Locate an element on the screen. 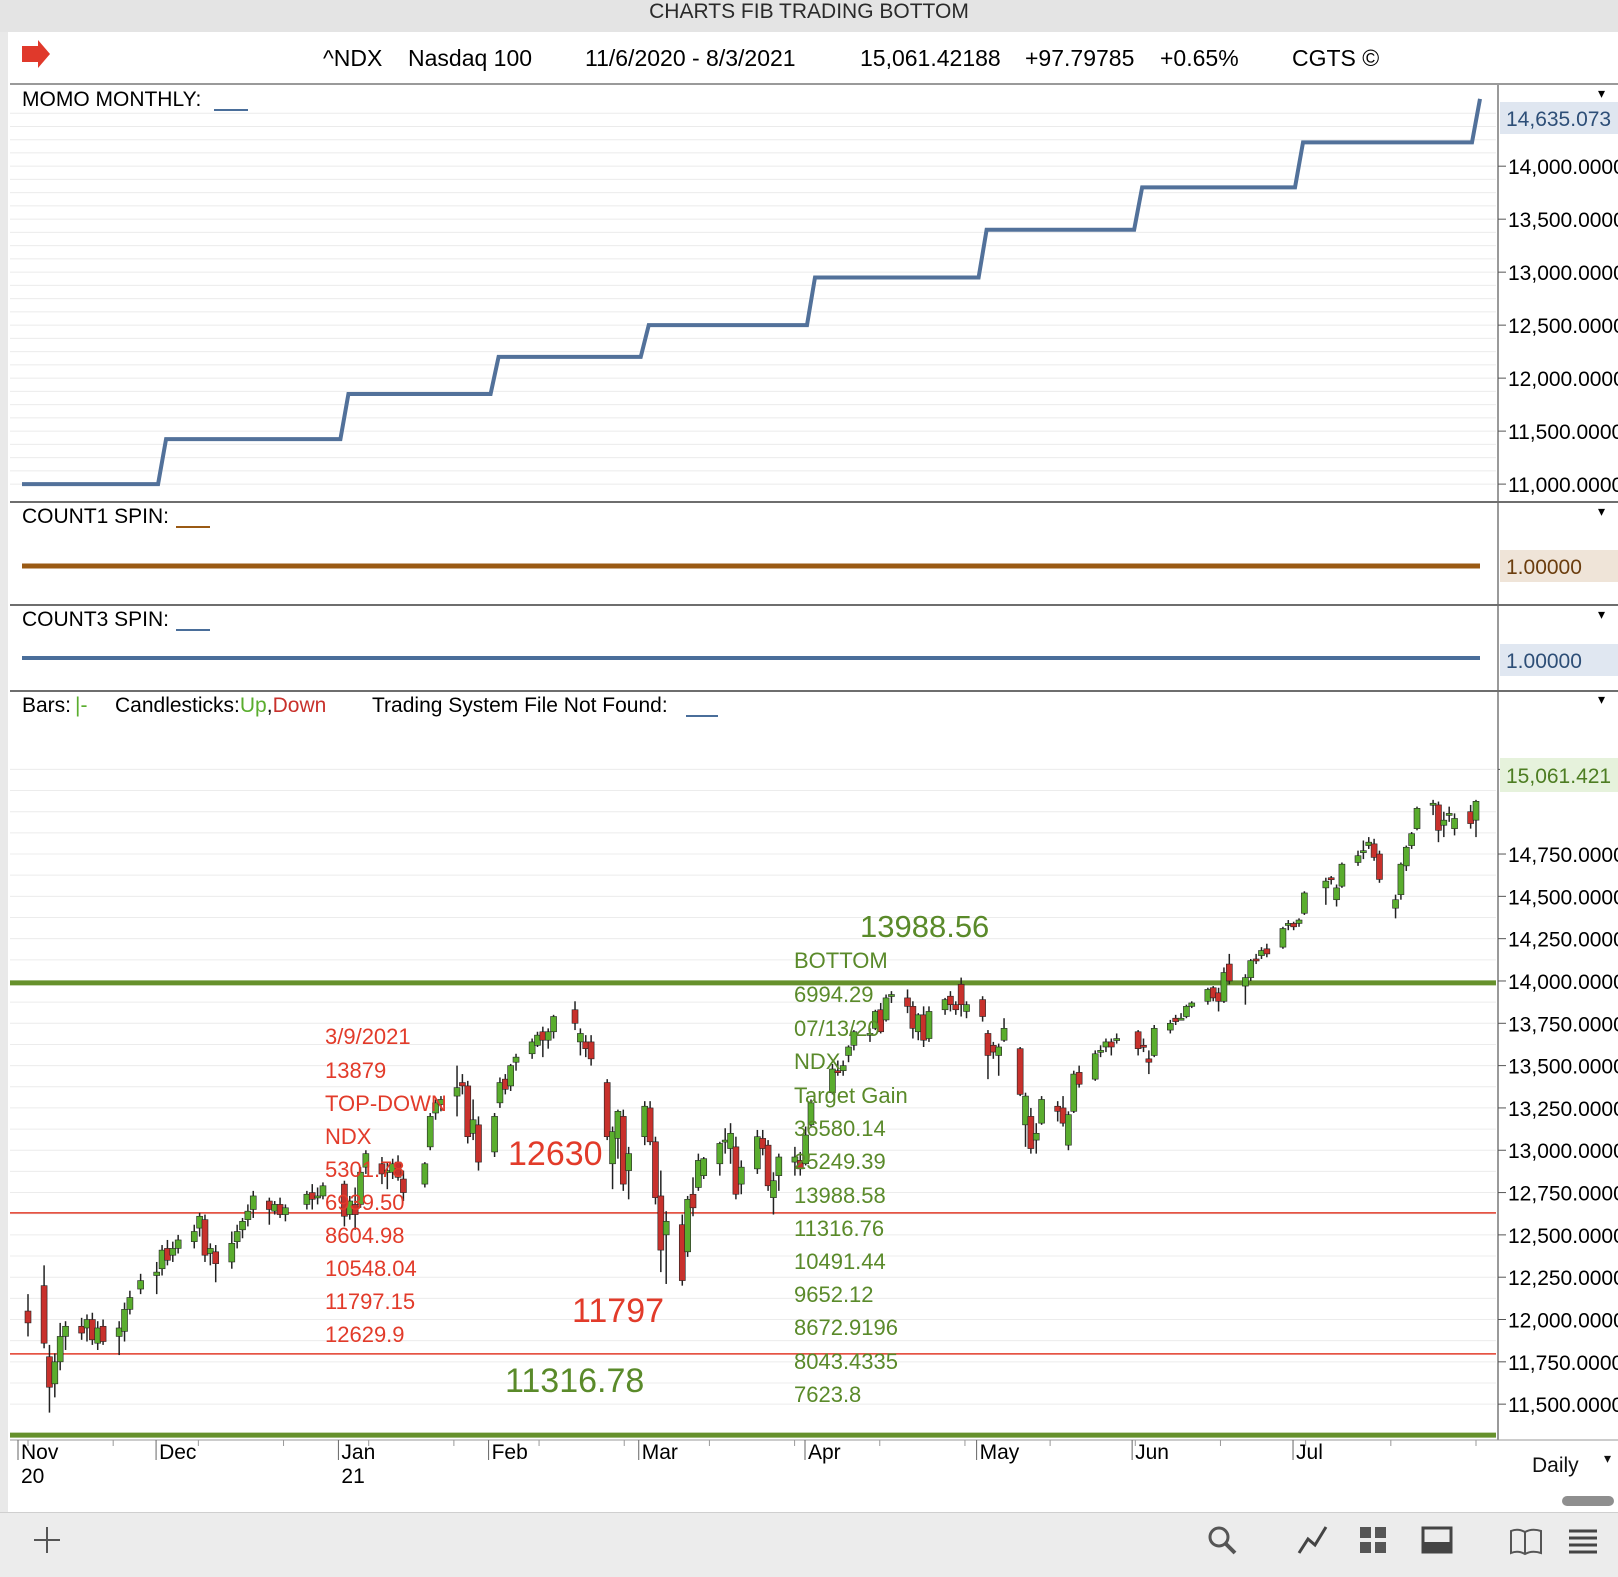 Image resolution: width=1618 pixels, height=1577 pixels. month-label: Jun is located at coordinates (1152, 1452).